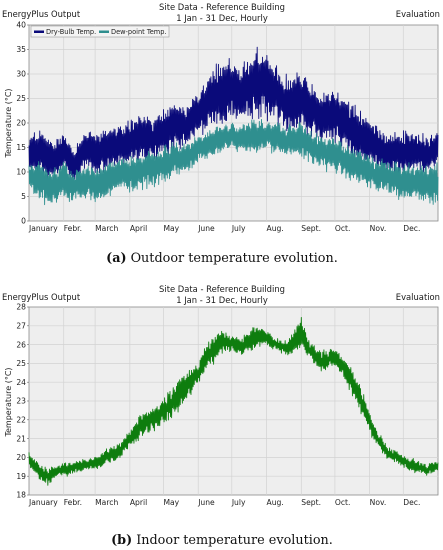 The width and height of the screenshot is (443, 550). Describe the element at coordinates (222, 7) in the screenshot. I see `panel-a-header-title: Site Data - Reference Building` at that location.